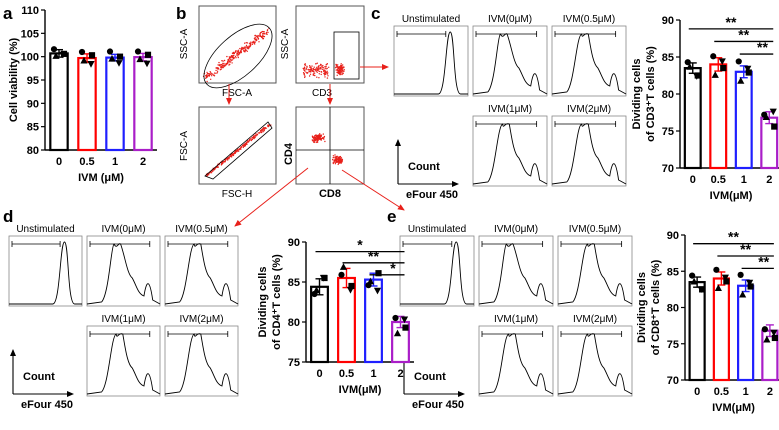 This screenshot has height=430, width=779. I want to click on axis-label-ssc-a-2: SSC-A, so click(285, 43).